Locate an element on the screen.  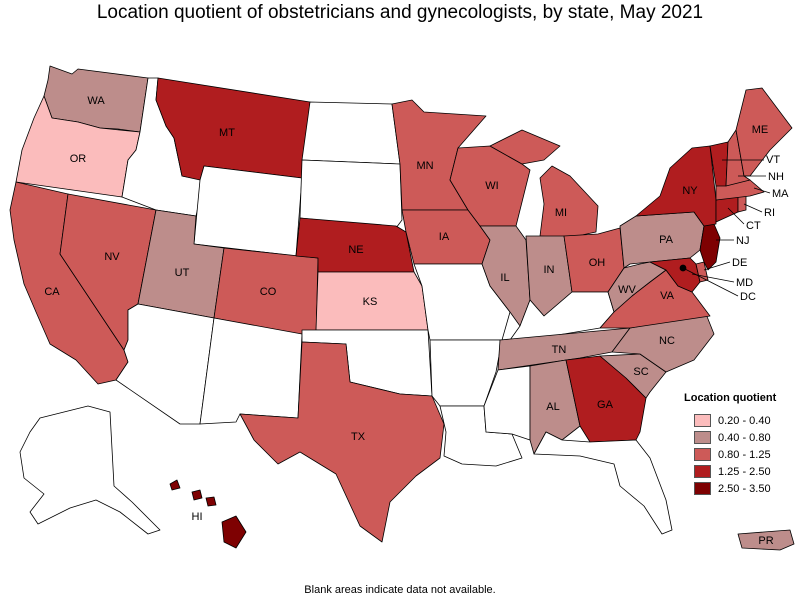
state-pr is located at coordinates (766, 540).